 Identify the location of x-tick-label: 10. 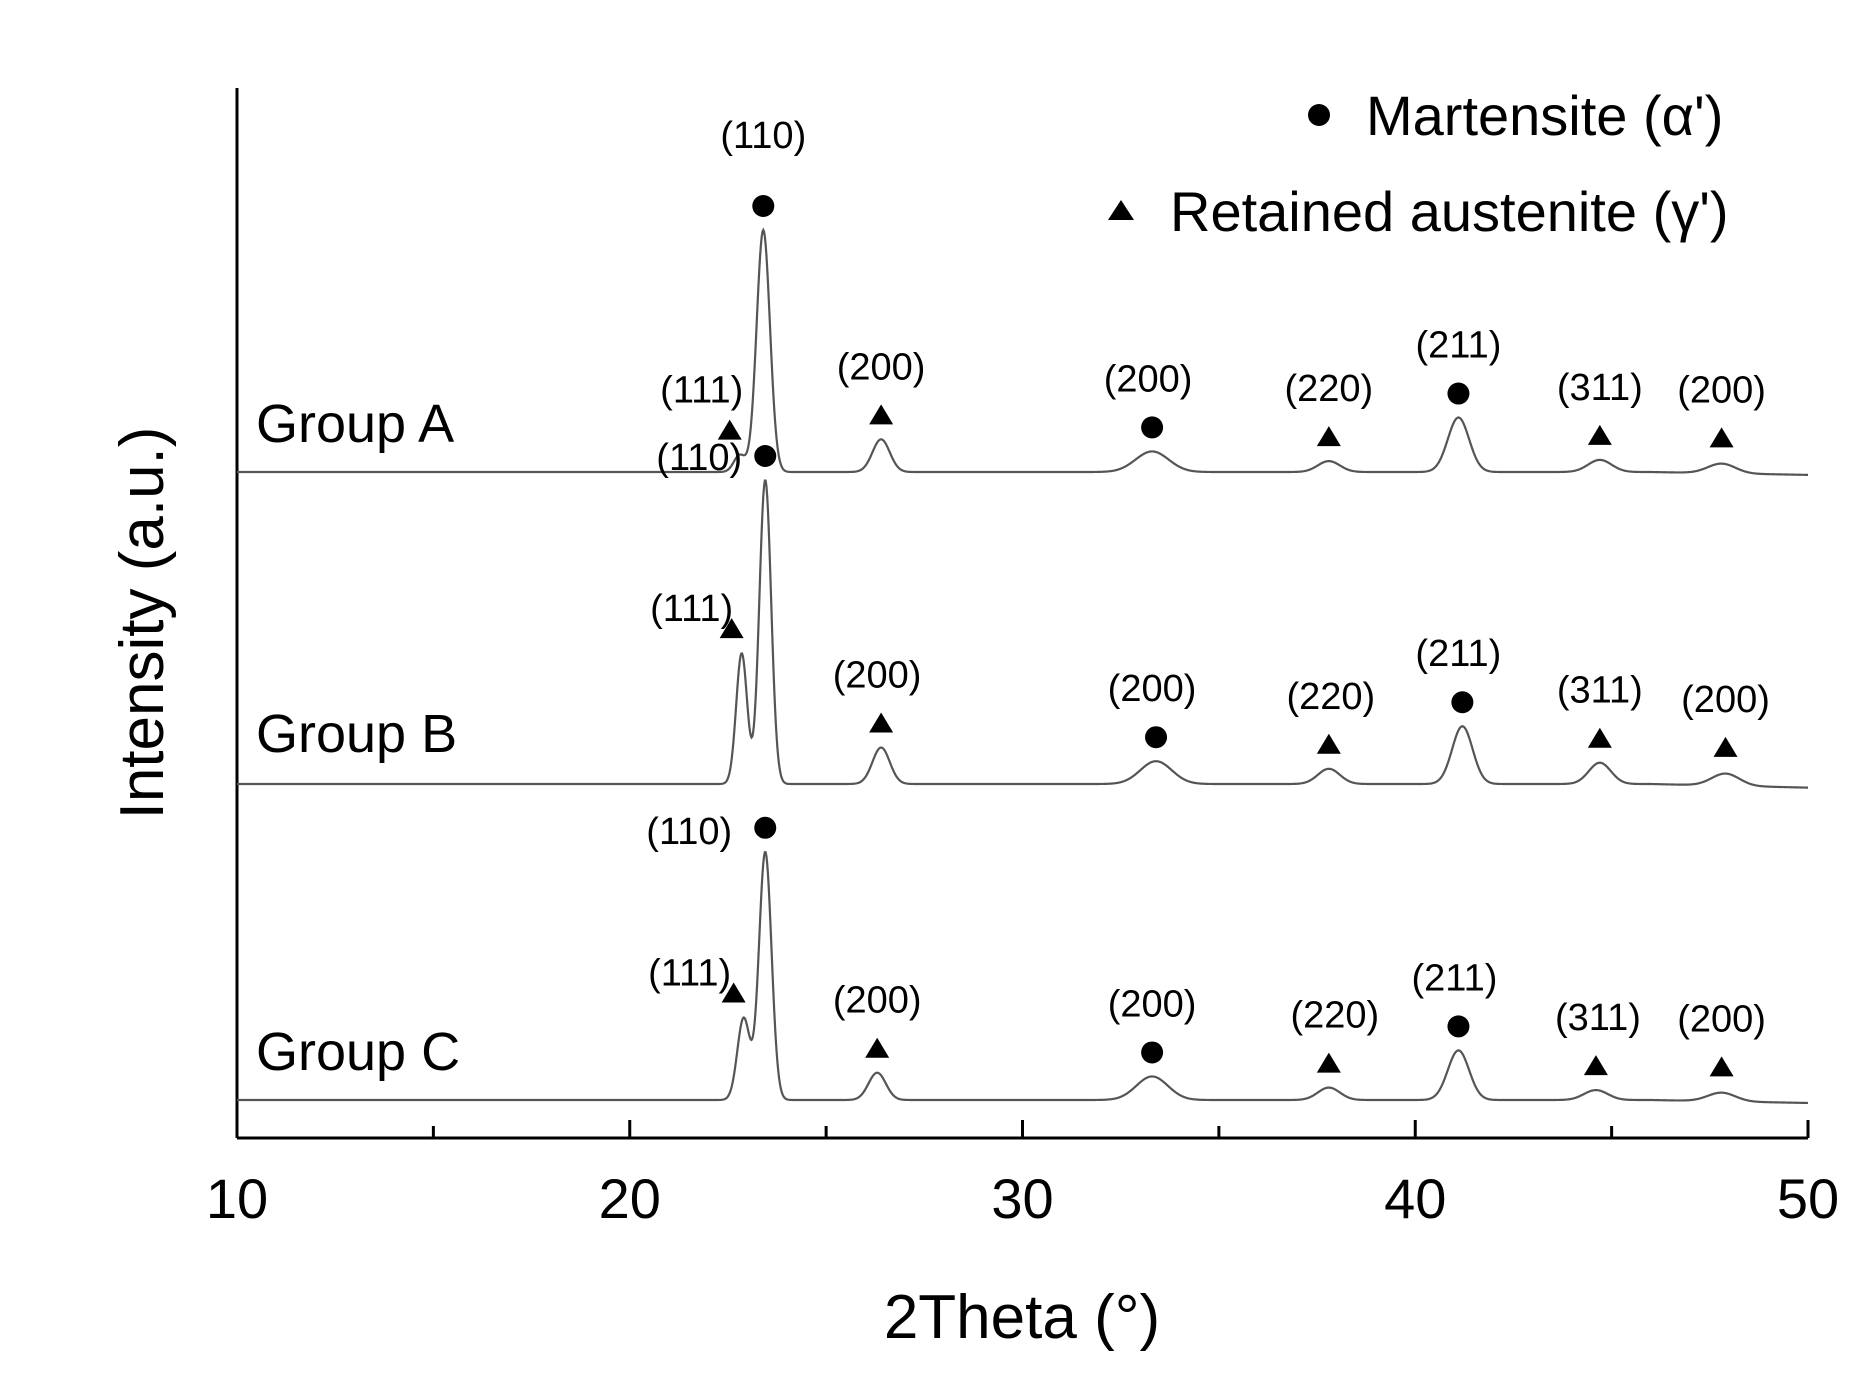
(237, 1198).